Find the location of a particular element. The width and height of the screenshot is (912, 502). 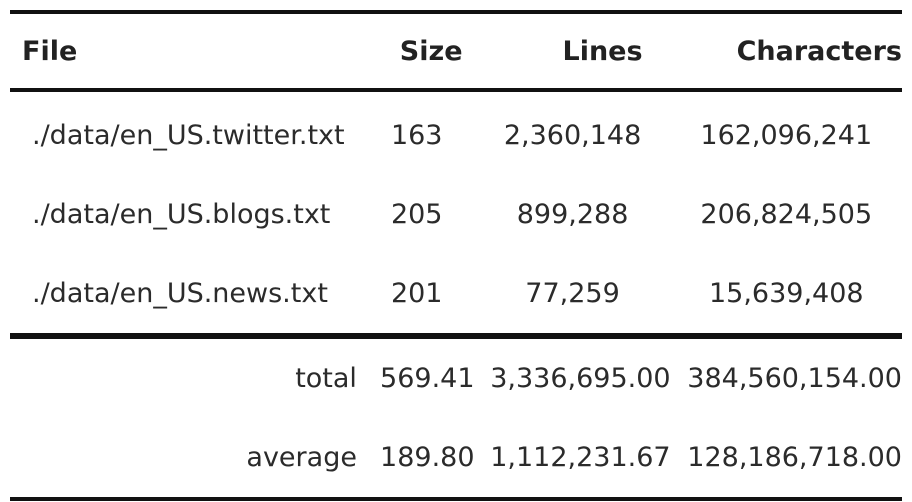

header-size: Size is located at coordinates (431, 51).